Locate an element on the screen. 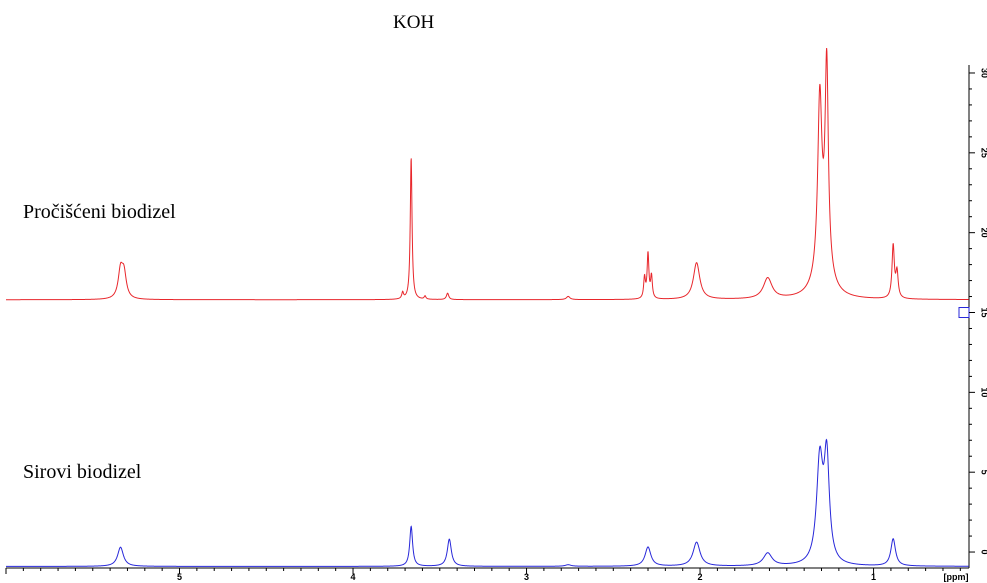 This screenshot has width=987, height=583. y-tick-label: 30 is located at coordinates (983, 73).